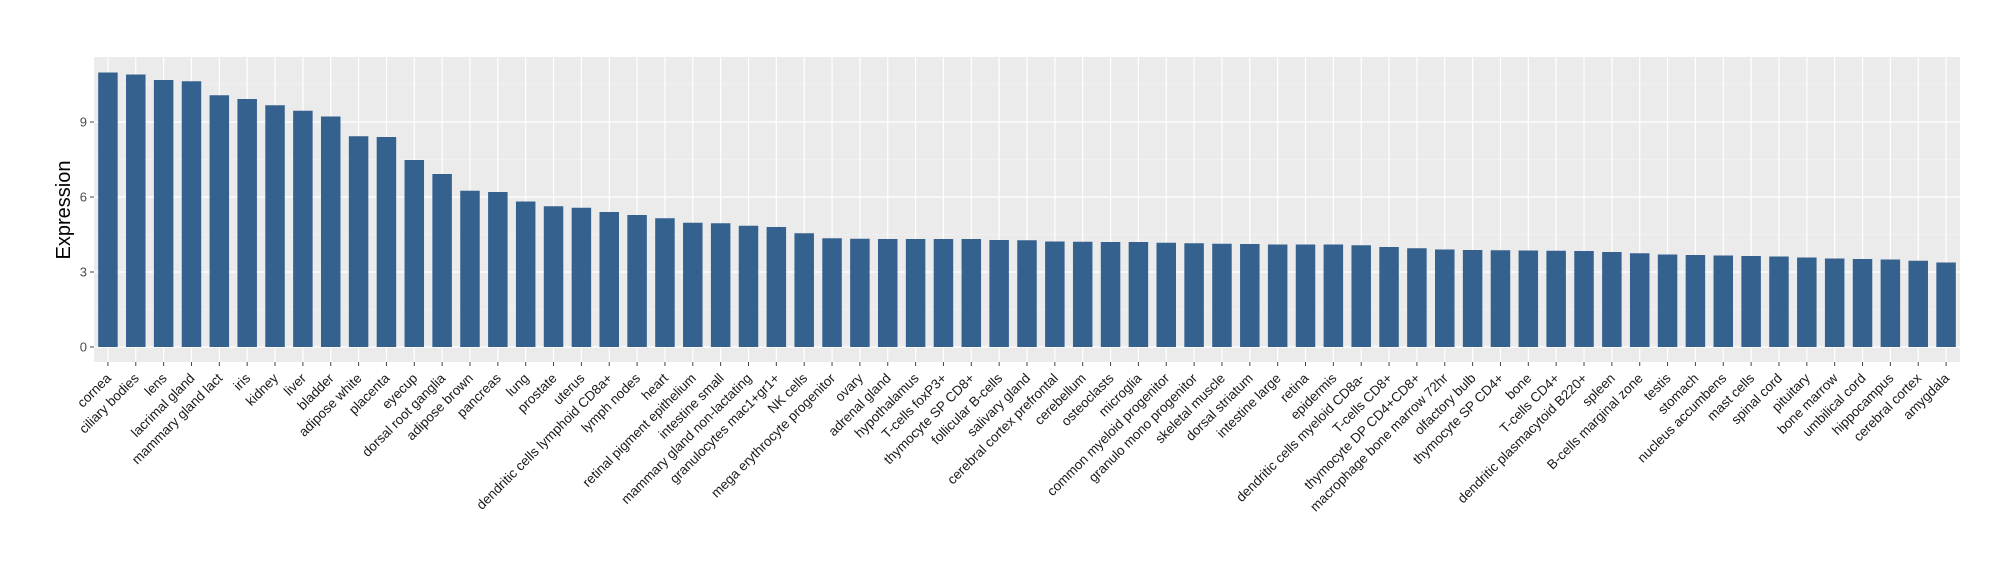 This screenshot has height=580, width=2000. What do you see at coordinates (163, 213) in the screenshot?
I see `bar-lens` at bounding box center [163, 213].